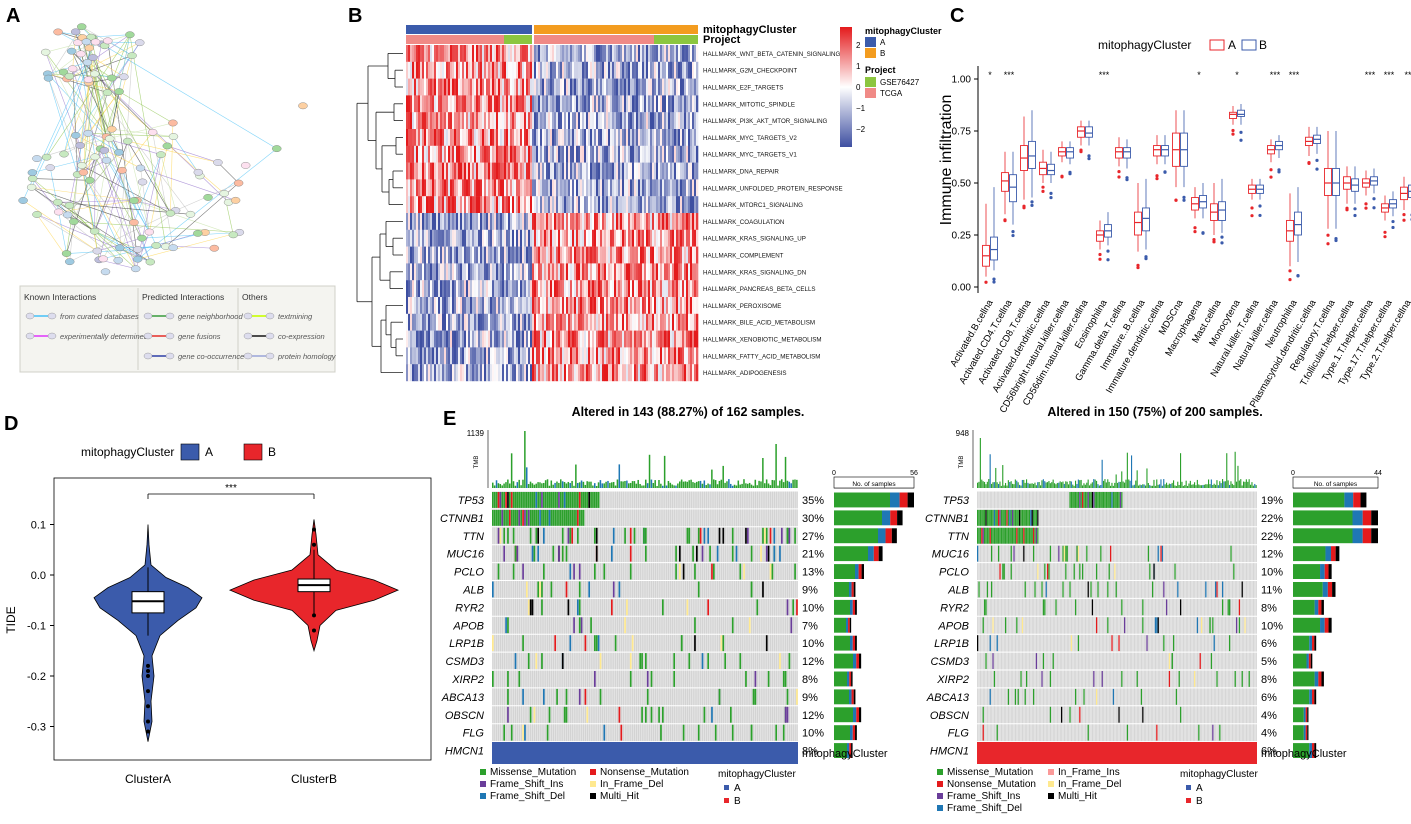 The image size is (1411, 824). What do you see at coordinates (813, 644) in the screenshot?
I see `gene-pct: 10%` at bounding box center [813, 644].